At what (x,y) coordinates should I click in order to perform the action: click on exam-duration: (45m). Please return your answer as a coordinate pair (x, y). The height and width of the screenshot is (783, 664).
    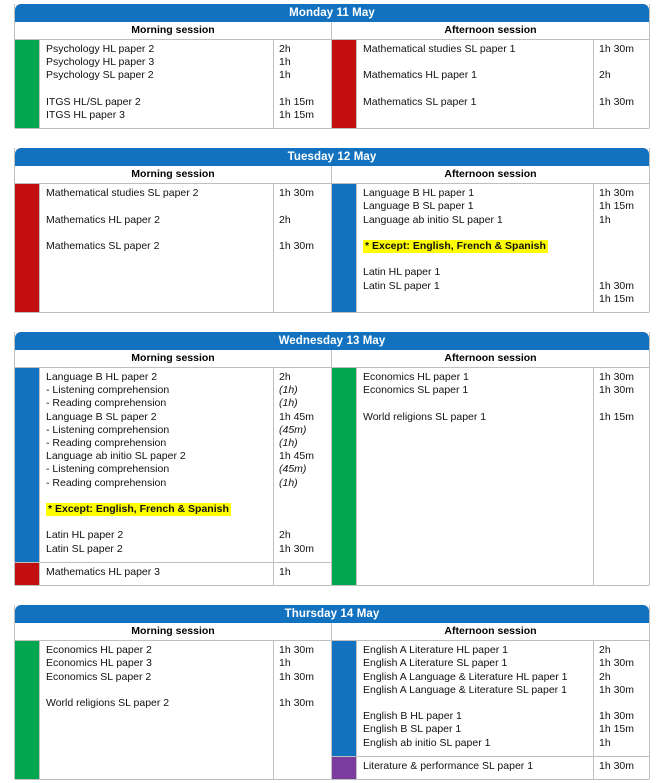
    Looking at the image, I should click on (293, 469).